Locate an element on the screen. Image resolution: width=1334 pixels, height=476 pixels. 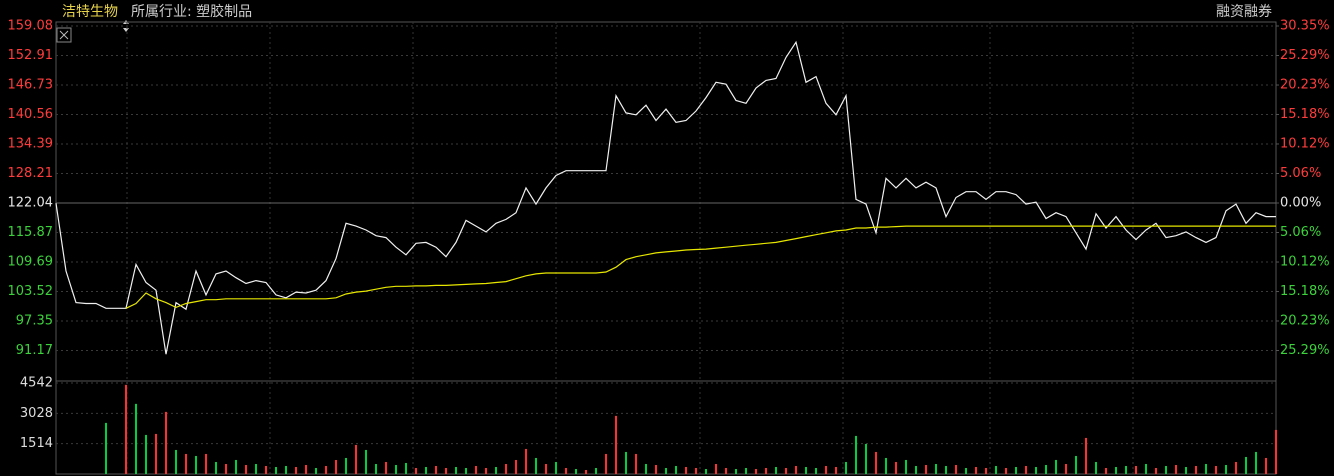
y-tick-label: 91.17 is located at coordinates (34, 350).